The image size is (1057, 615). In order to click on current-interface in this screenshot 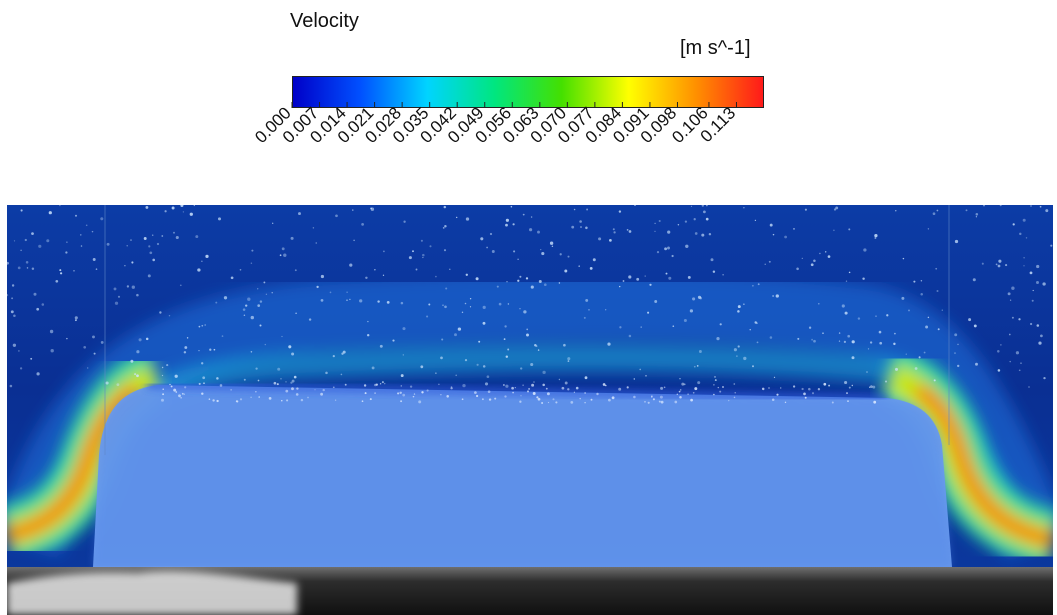, I will do `click(517, 391)`.